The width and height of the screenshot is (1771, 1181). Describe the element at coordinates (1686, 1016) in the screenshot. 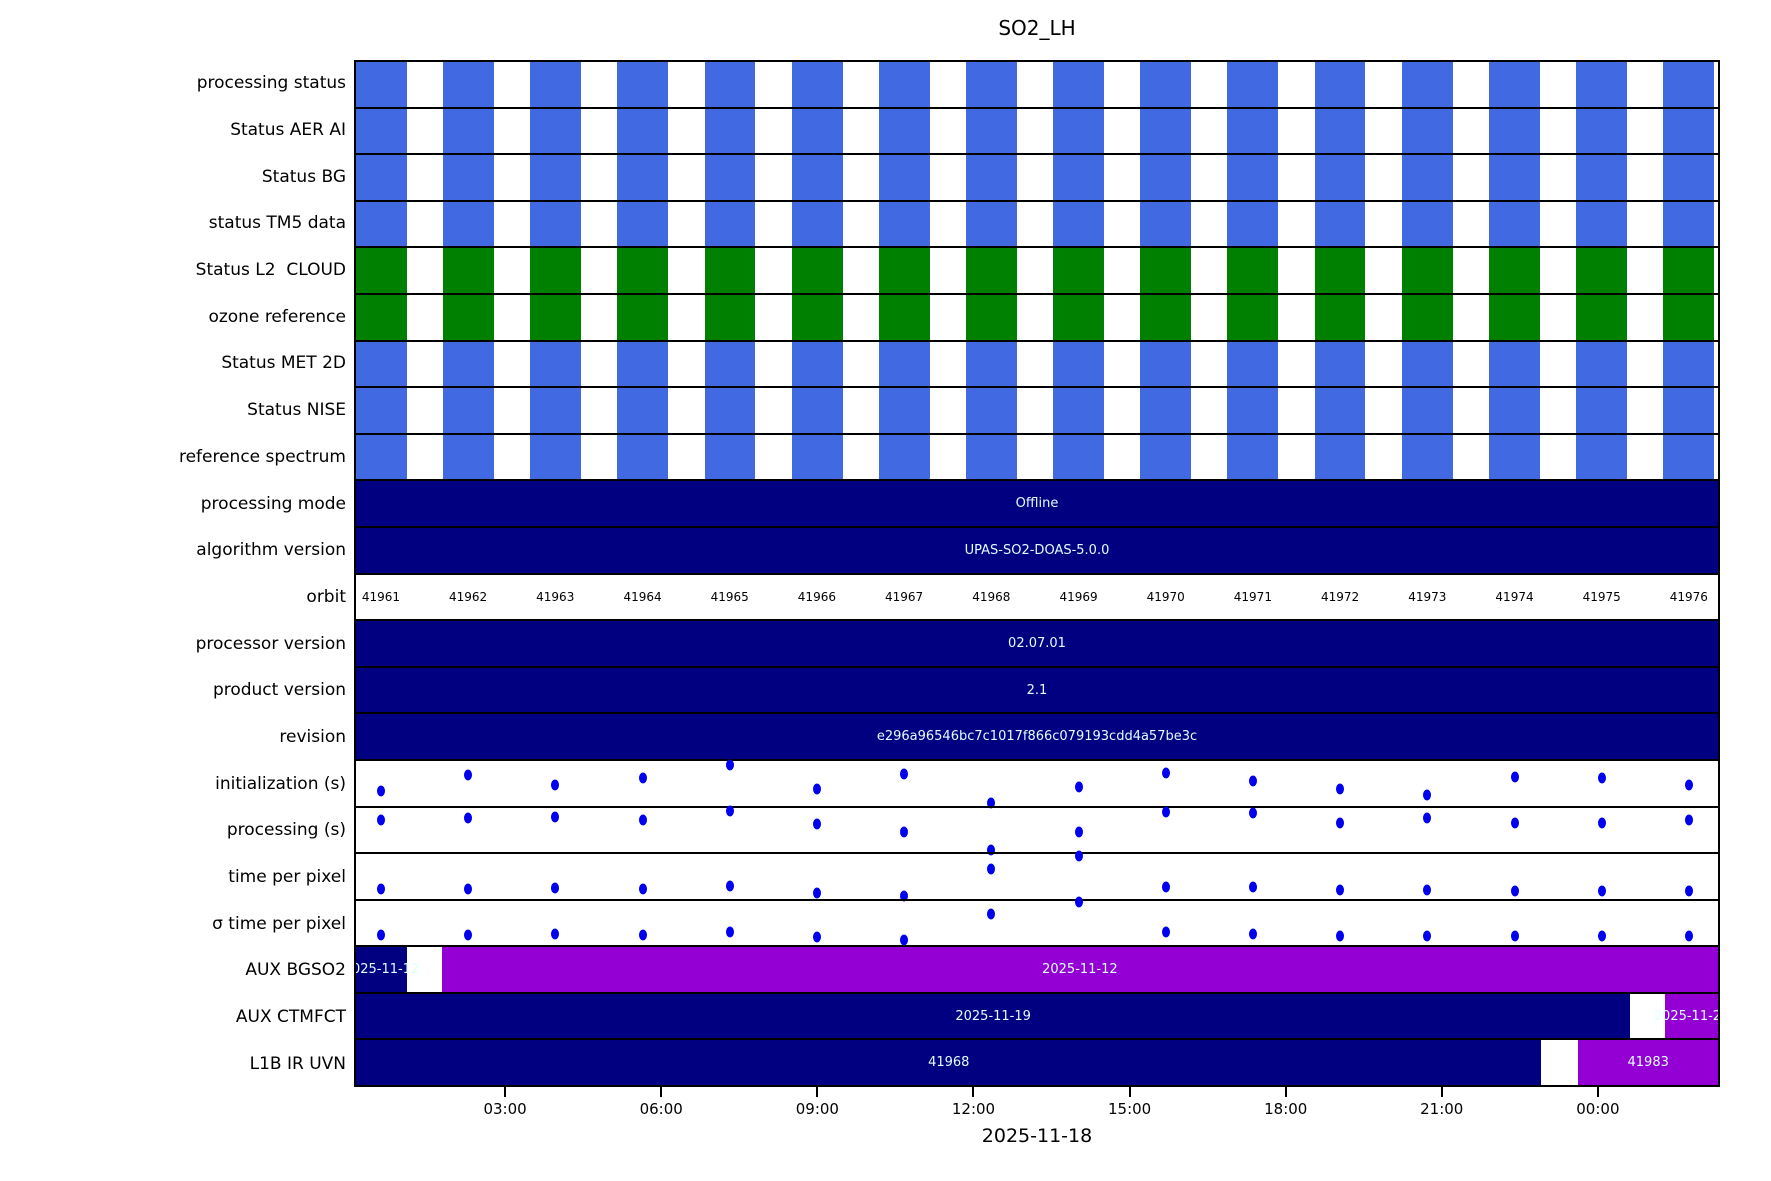

I see `bar-segment: 2025-11-20` at that location.